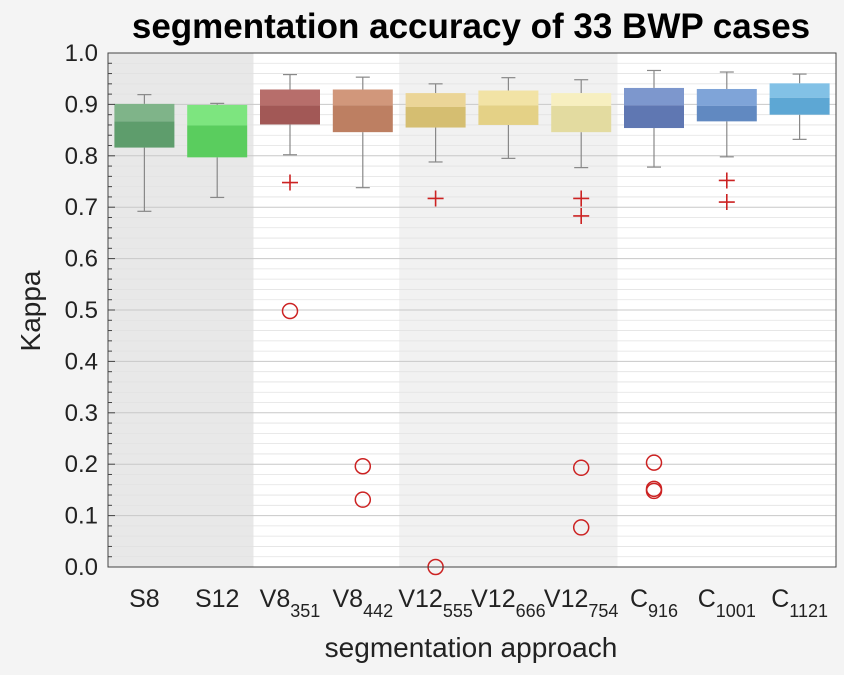  What do you see at coordinates (808, 611) in the screenshot?
I see `x-tick-label-subscript: 1121` at bounding box center [808, 611].